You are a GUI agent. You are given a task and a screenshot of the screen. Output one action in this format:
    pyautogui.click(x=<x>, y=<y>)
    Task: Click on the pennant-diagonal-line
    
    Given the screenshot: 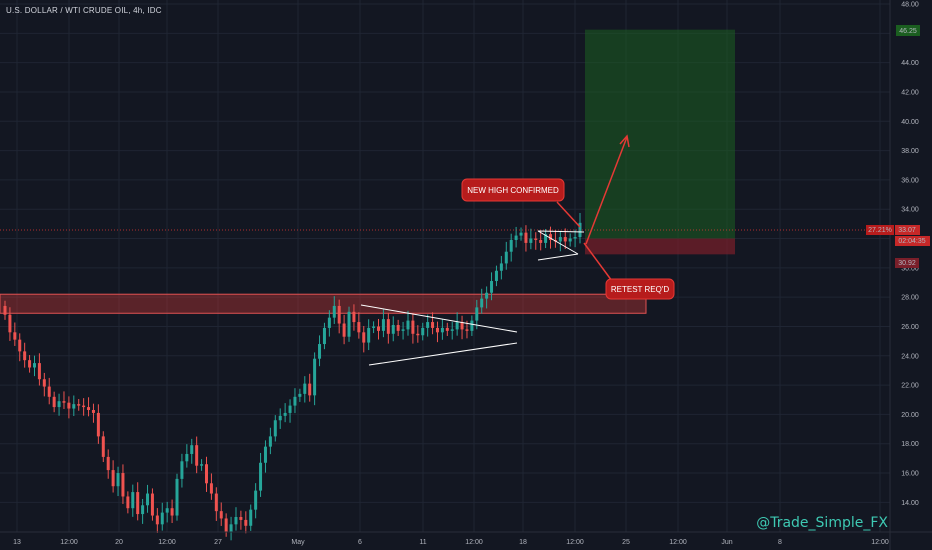 What is the action you would take?
    pyautogui.click(x=558, y=242)
    